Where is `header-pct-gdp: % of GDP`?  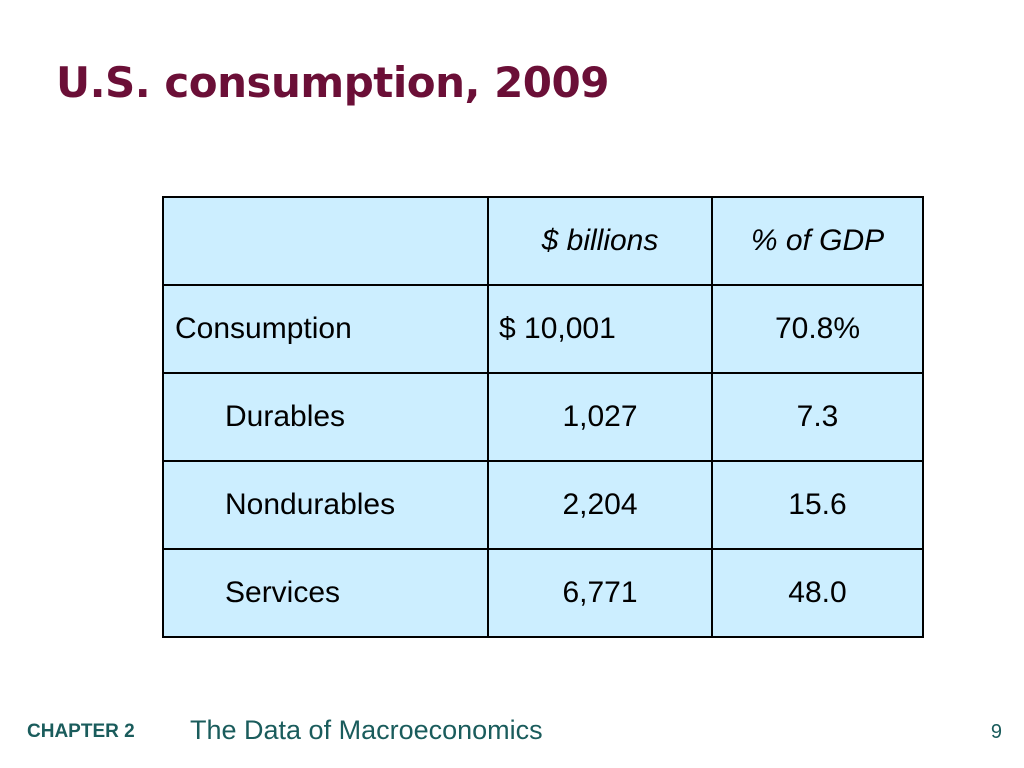 header-pct-gdp: % of GDP is located at coordinates (817, 241).